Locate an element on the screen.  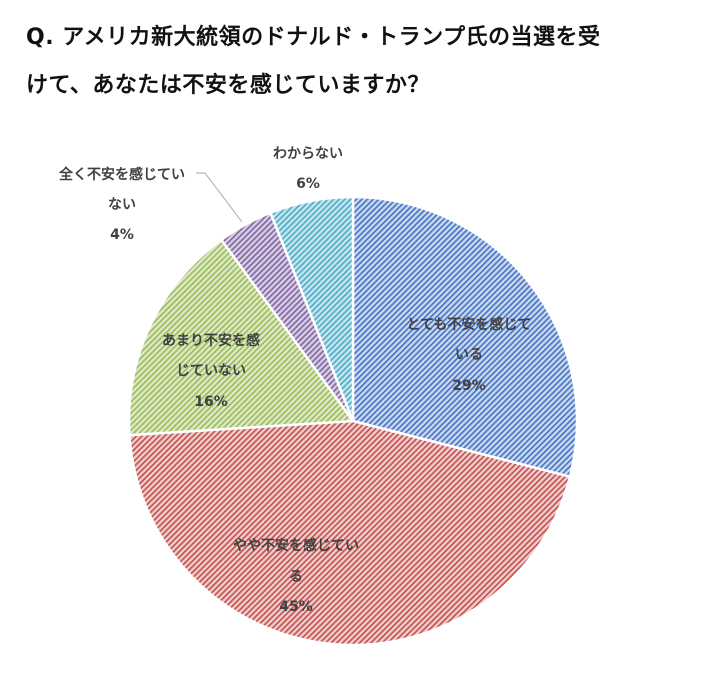
label-not-at-all-anxious: 全く不安を感じてい ない 4% is located at coordinates (121, 204).